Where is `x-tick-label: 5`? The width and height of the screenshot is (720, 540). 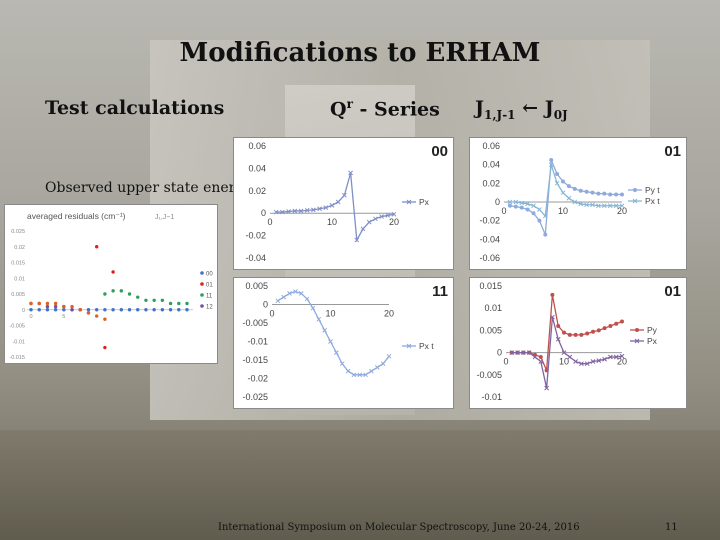
x-tick-label: 5 is located at coordinates (63, 317).